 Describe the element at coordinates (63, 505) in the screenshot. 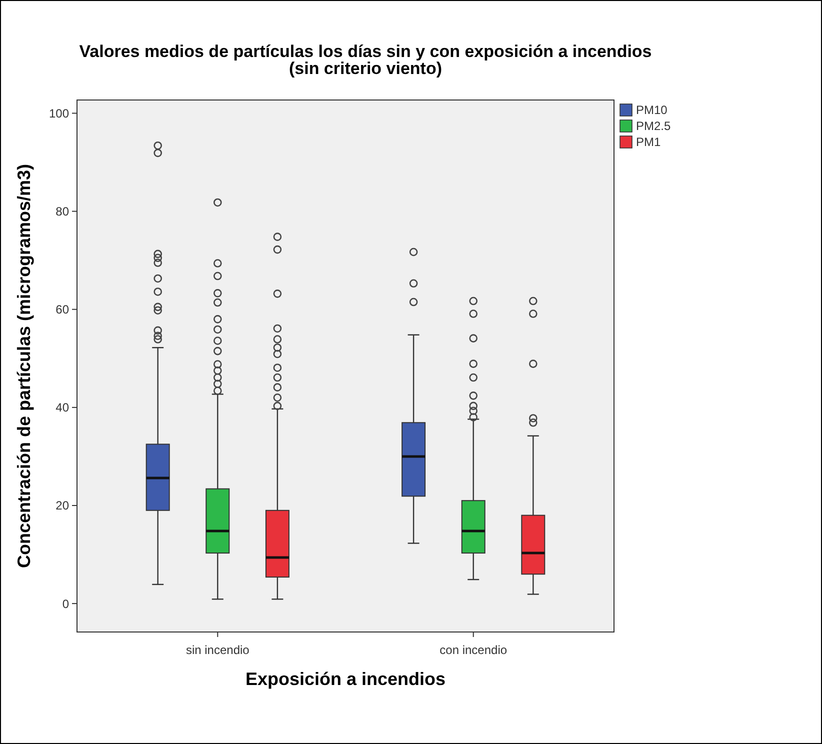

I see `y-tick-label: 20` at that location.